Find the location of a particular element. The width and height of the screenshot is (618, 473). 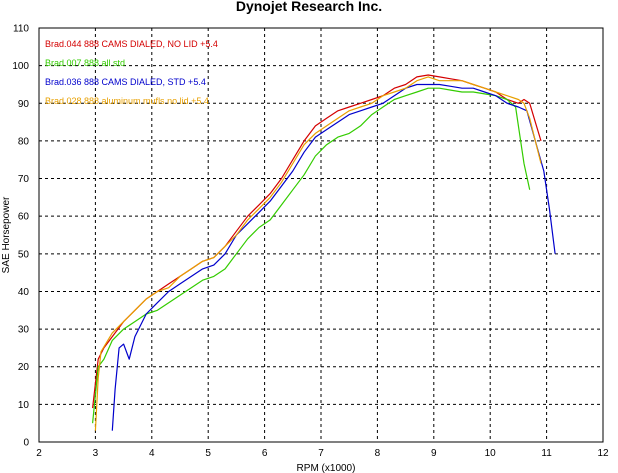

y-tick-label: 100 is located at coordinates (20, 66).